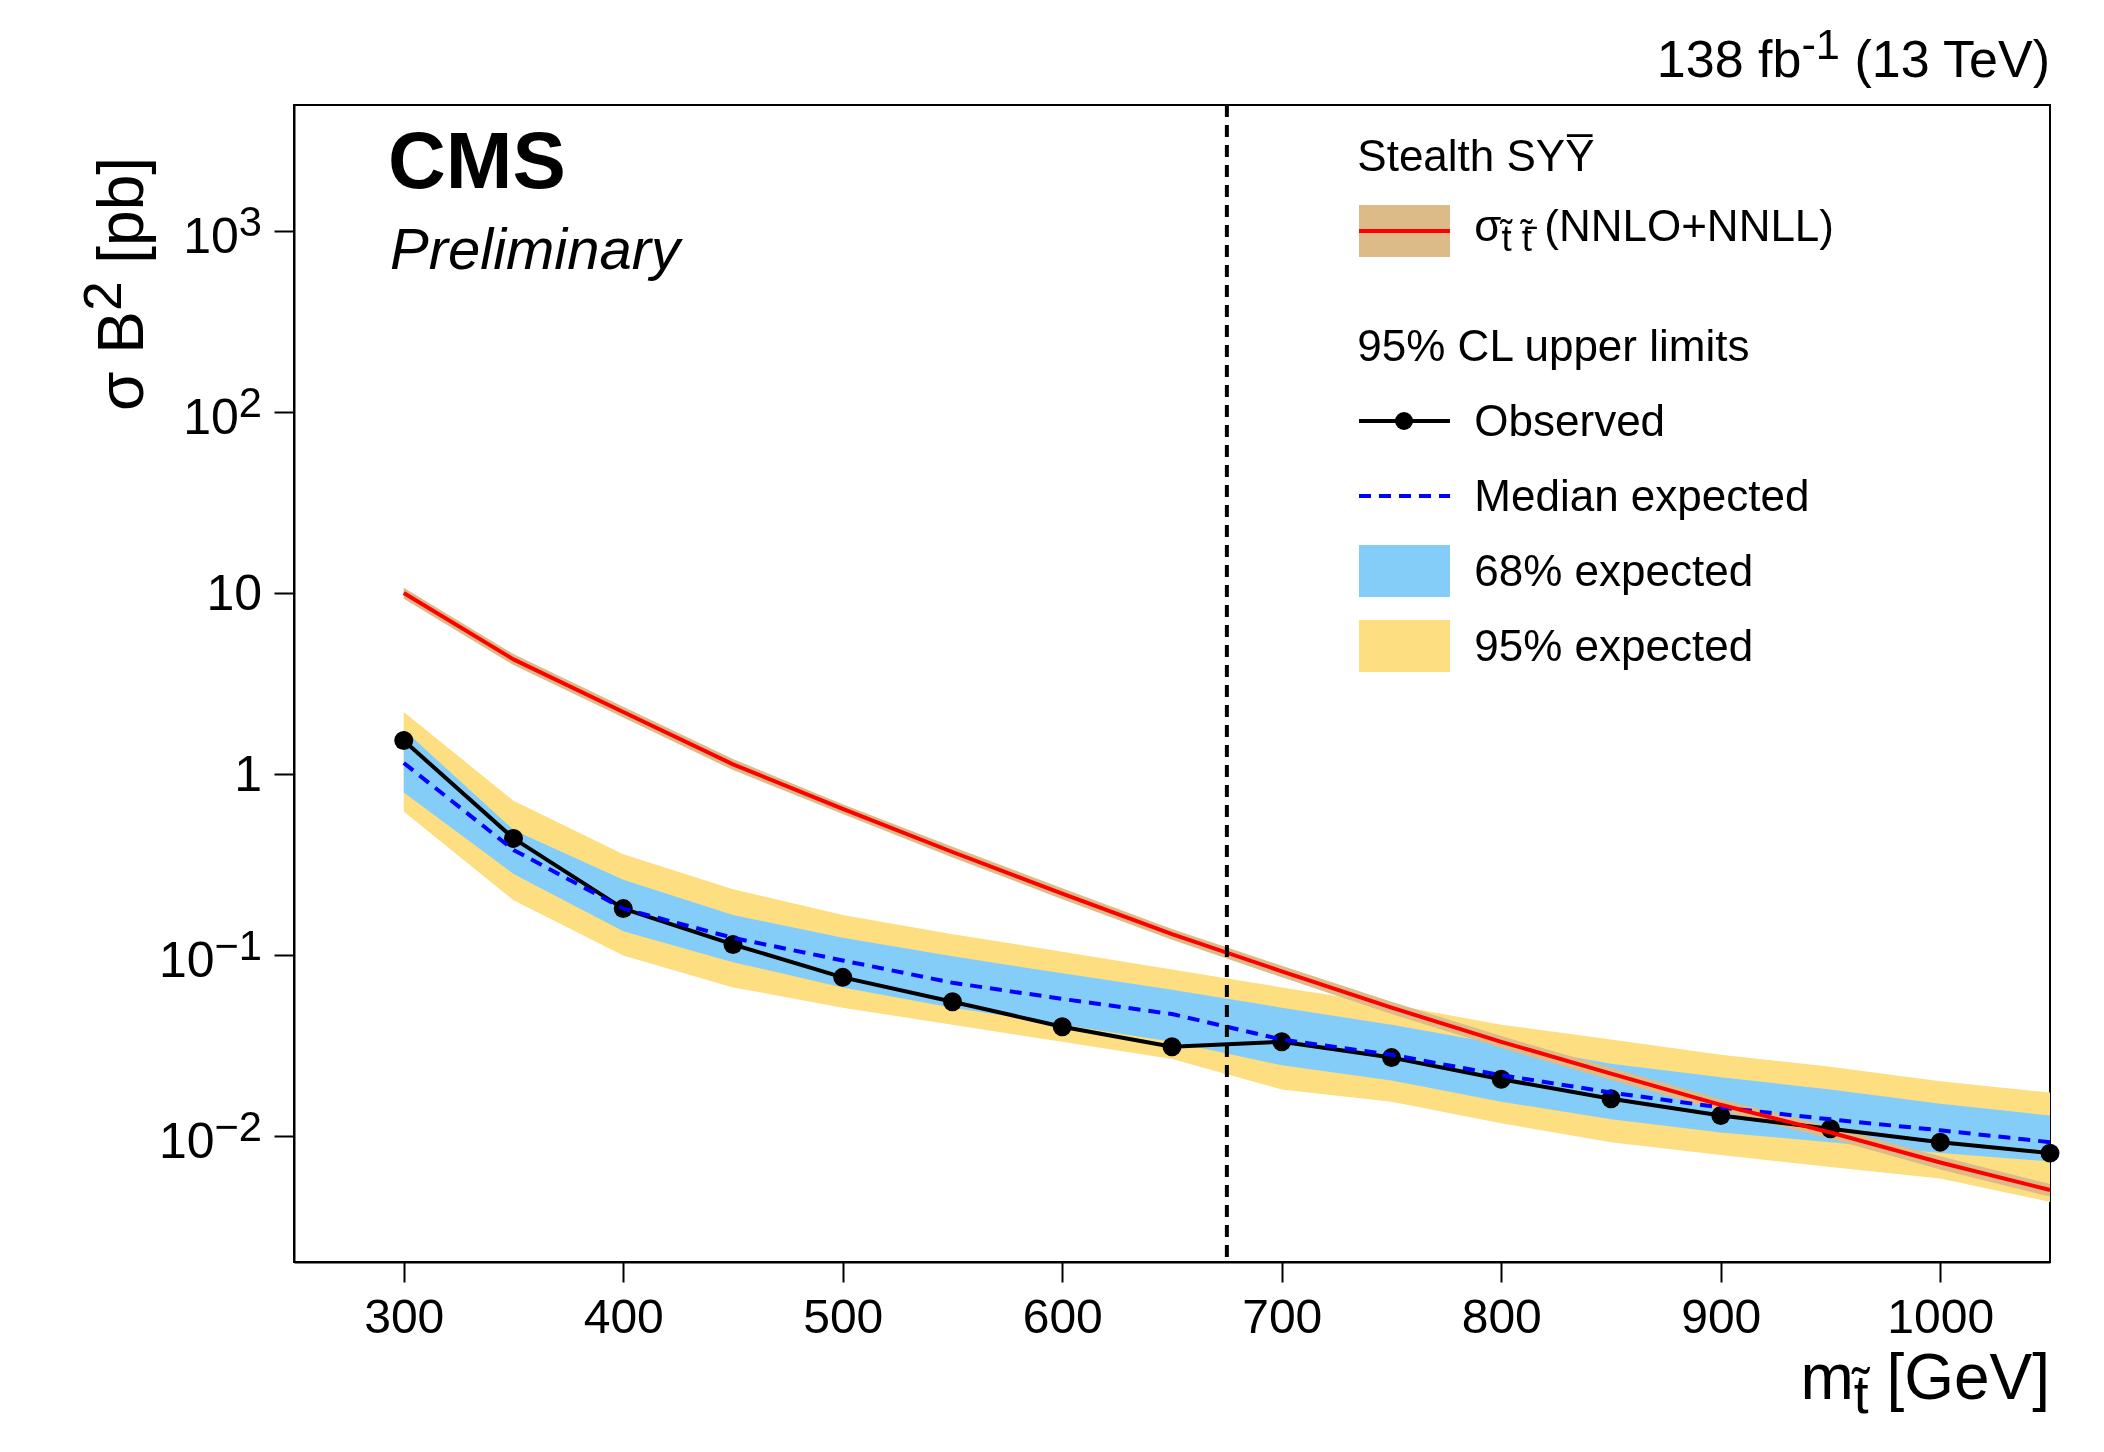 This screenshot has width=2104, height=1452. What do you see at coordinates (222, 231) in the screenshot?
I see `y-tick-label: 10$^{3}$` at bounding box center [222, 231].